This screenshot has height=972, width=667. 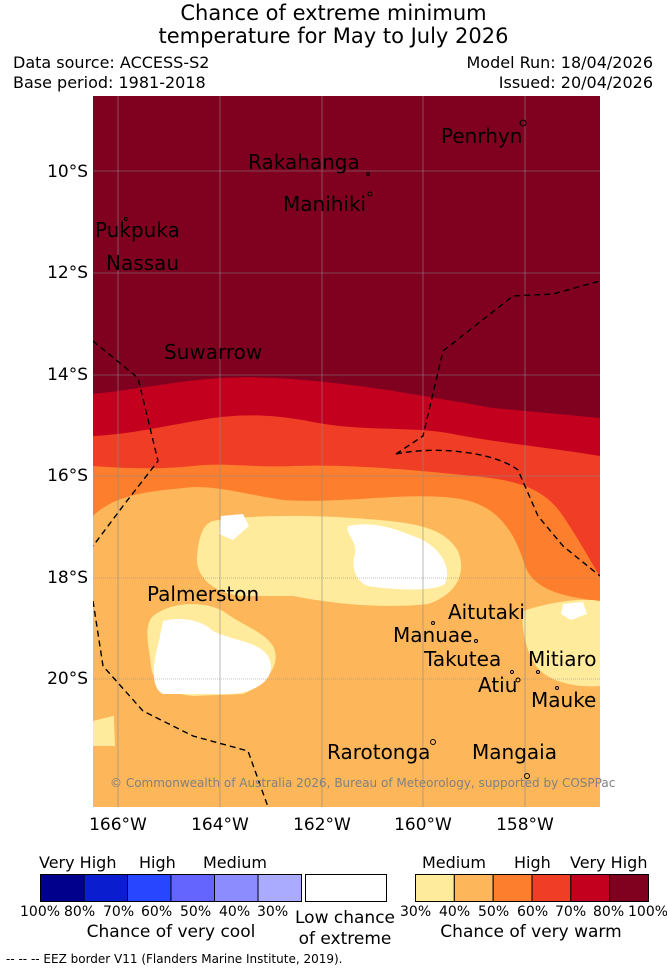 I want to click on cool-head-high: High, so click(x=157, y=862).